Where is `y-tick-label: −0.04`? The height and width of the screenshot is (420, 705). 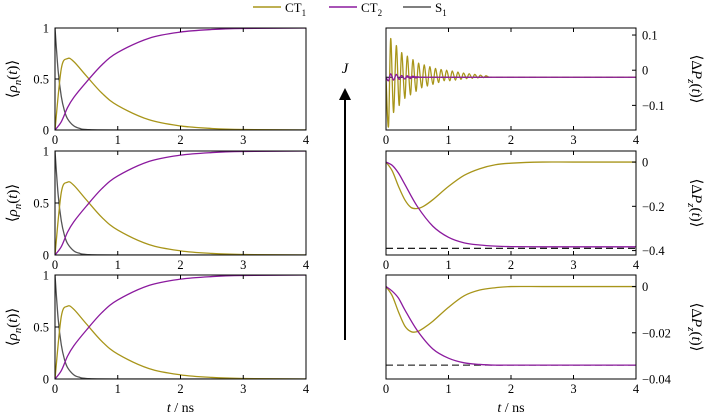
y-tick-label: −0.04 is located at coordinates (657, 380).